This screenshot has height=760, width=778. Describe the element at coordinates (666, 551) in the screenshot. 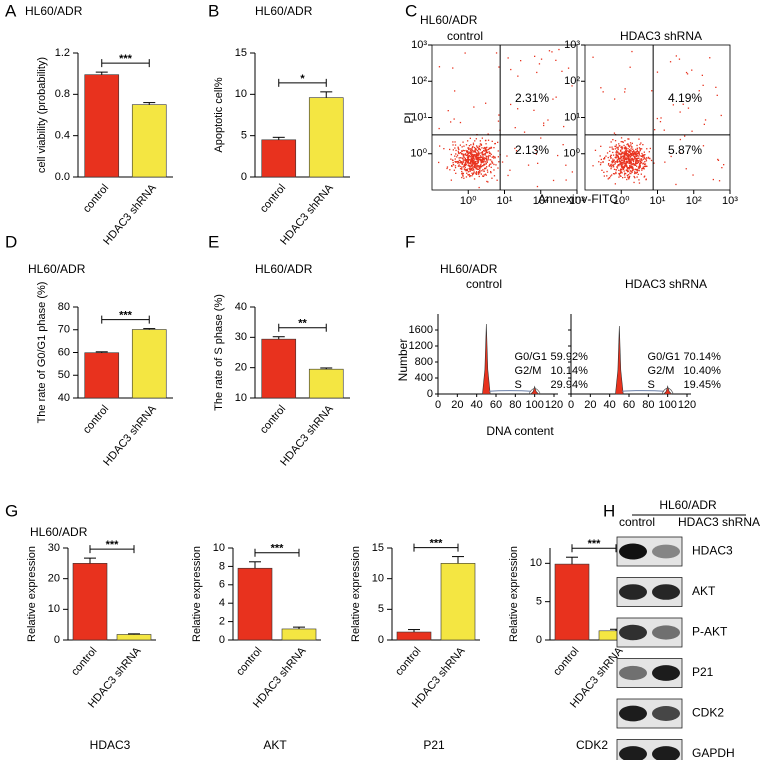

I see `blot-band` at that location.